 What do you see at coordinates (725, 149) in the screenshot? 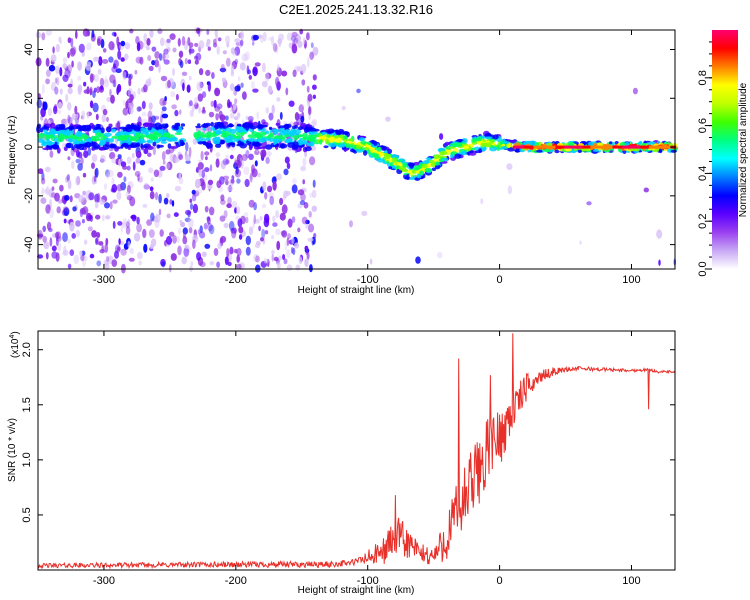
I see `colorbar-gradient` at bounding box center [725, 149].